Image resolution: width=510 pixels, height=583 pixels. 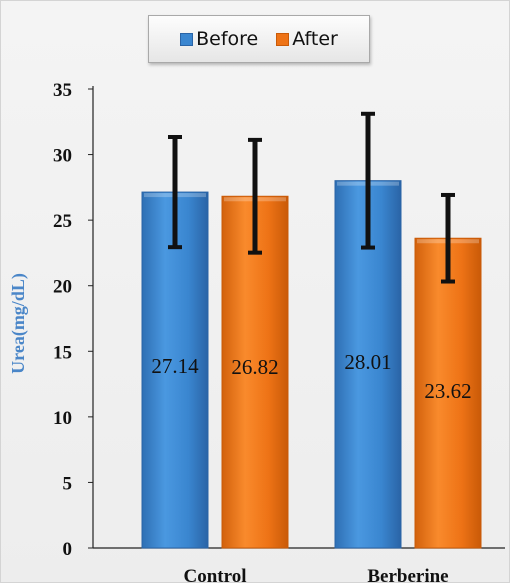 I want to click on y-tick-label: 0, so click(x=68, y=549).